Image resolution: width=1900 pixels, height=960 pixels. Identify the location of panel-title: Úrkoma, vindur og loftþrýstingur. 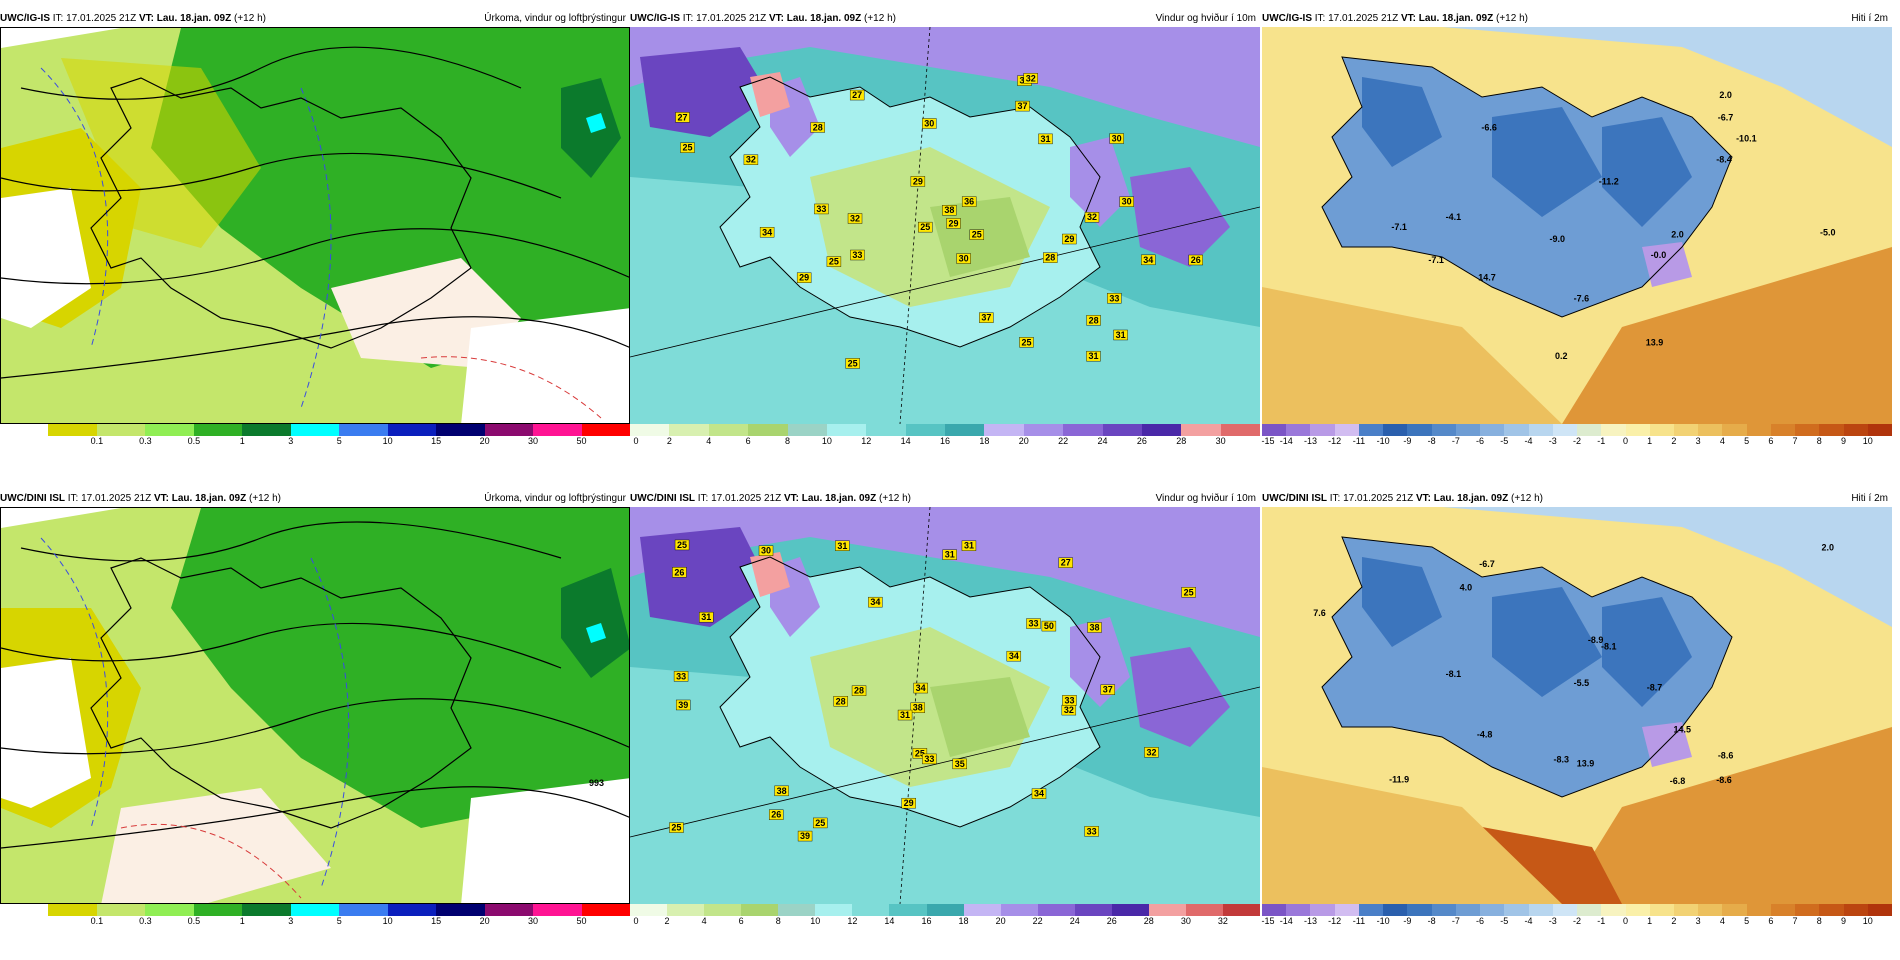
(555, 498).